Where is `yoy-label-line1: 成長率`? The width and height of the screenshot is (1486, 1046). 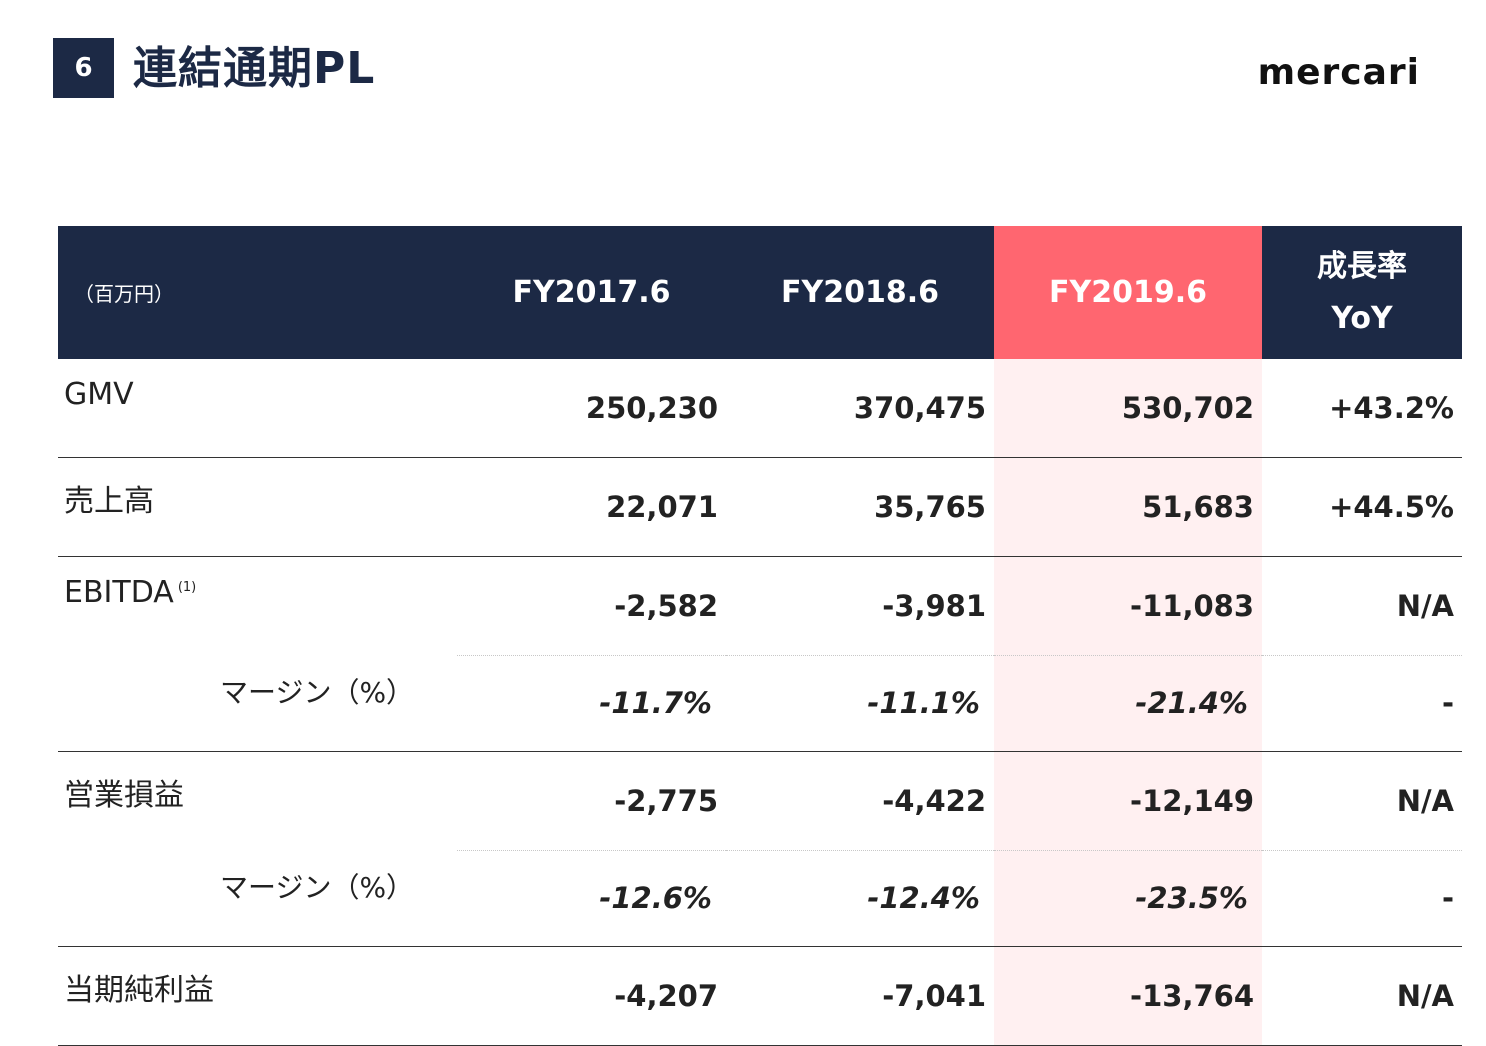
yoy-label-line1: 成長率 is located at coordinates (1362, 266).